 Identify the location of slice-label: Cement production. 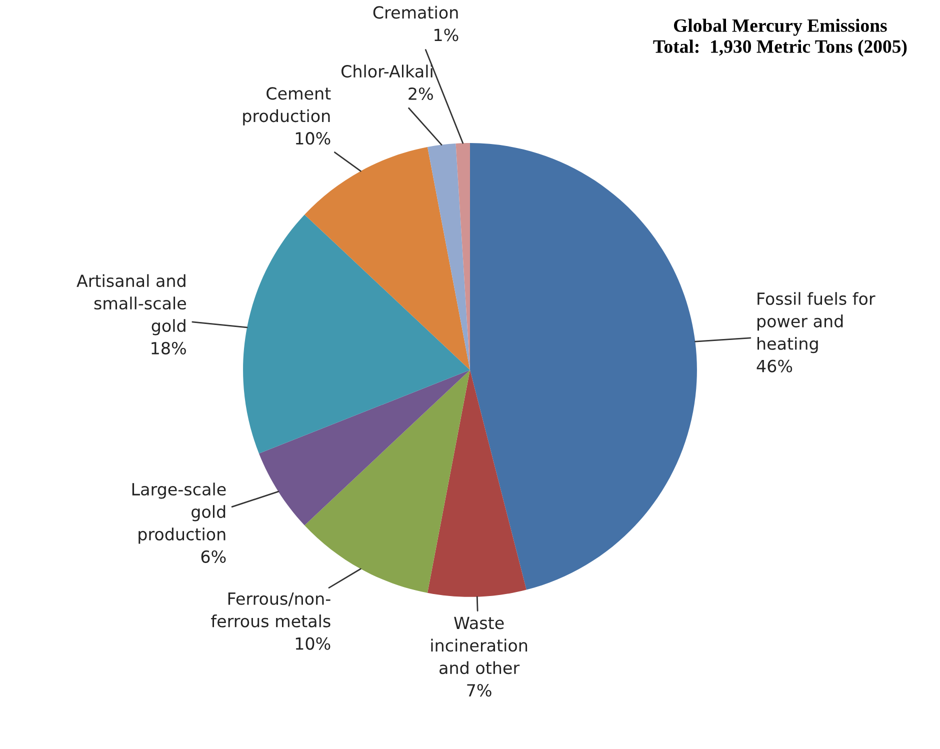
(287, 106).